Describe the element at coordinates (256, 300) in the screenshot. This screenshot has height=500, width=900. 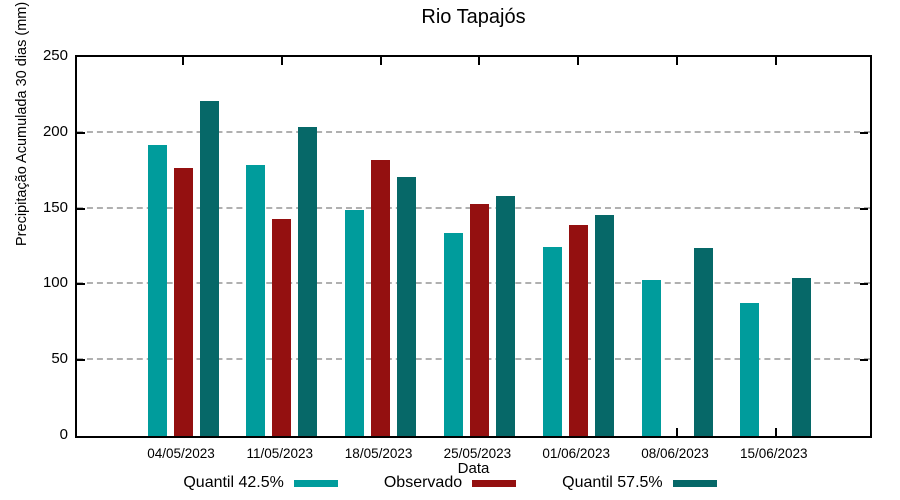
I see `bar-quantil-42-5--11-05-2023` at that location.